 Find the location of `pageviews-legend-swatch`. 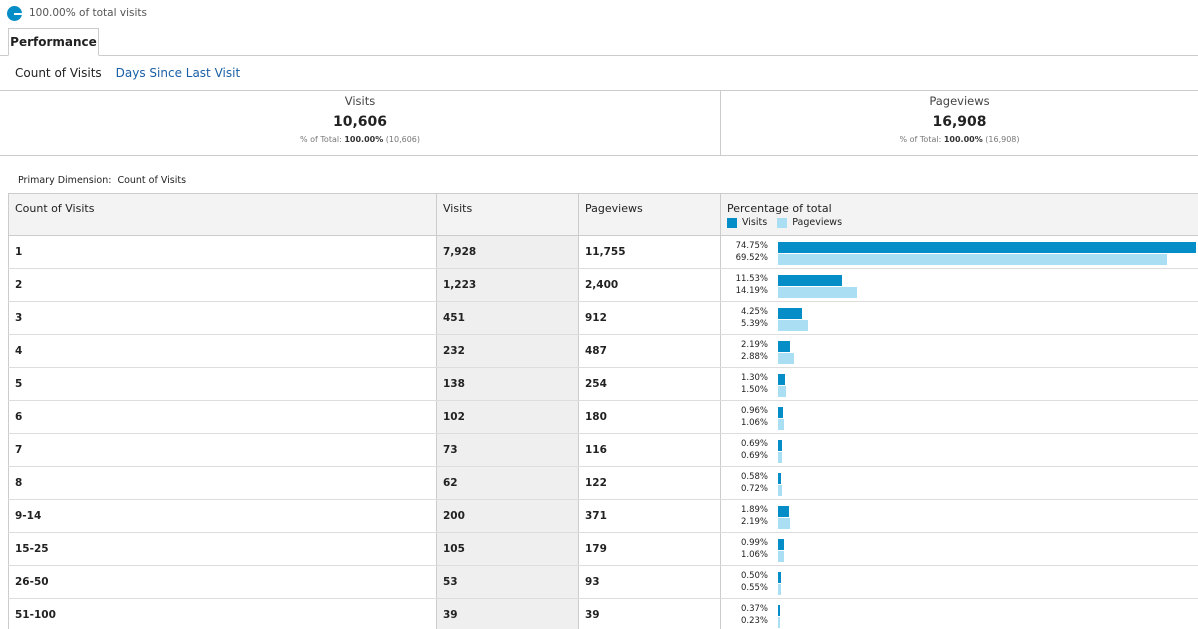

pageviews-legend-swatch is located at coordinates (782, 222).